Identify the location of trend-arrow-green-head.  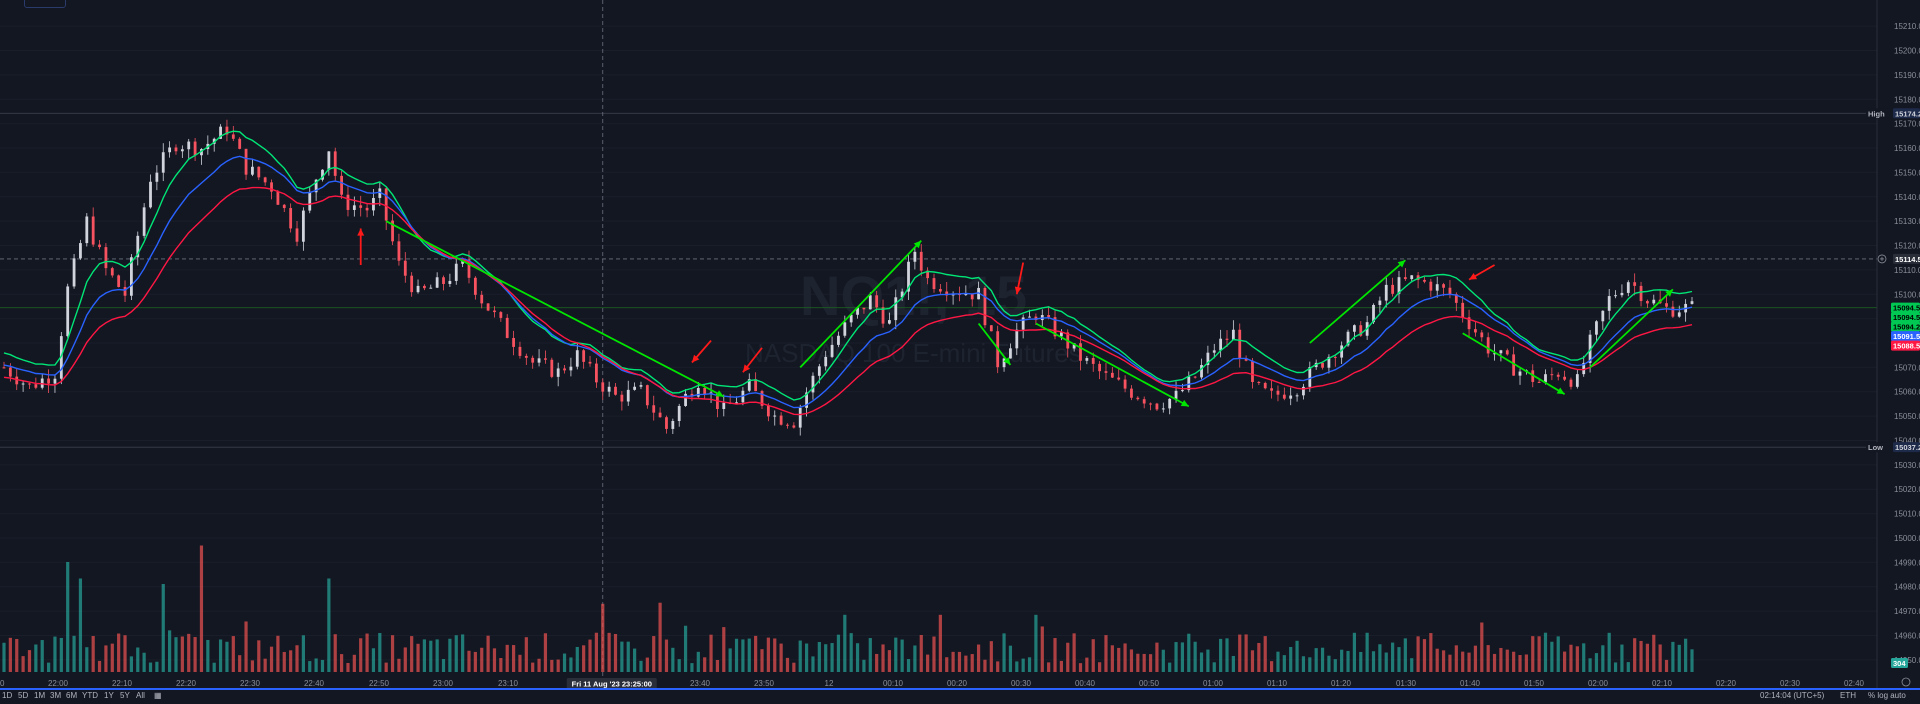
(1401, 264).